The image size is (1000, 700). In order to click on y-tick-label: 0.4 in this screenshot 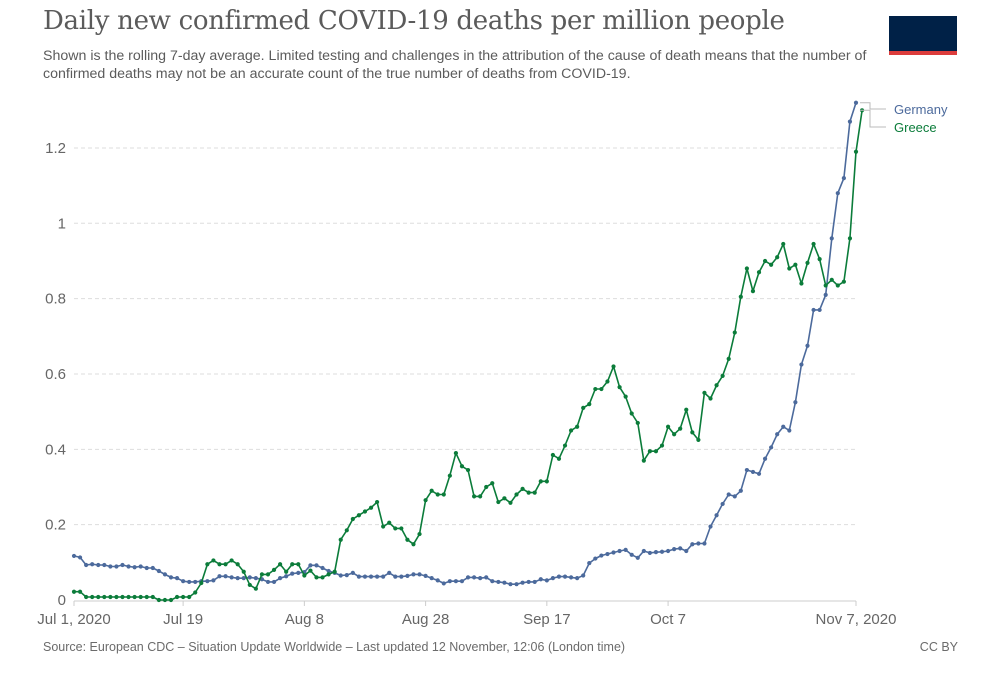, I will do `click(55, 449)`.